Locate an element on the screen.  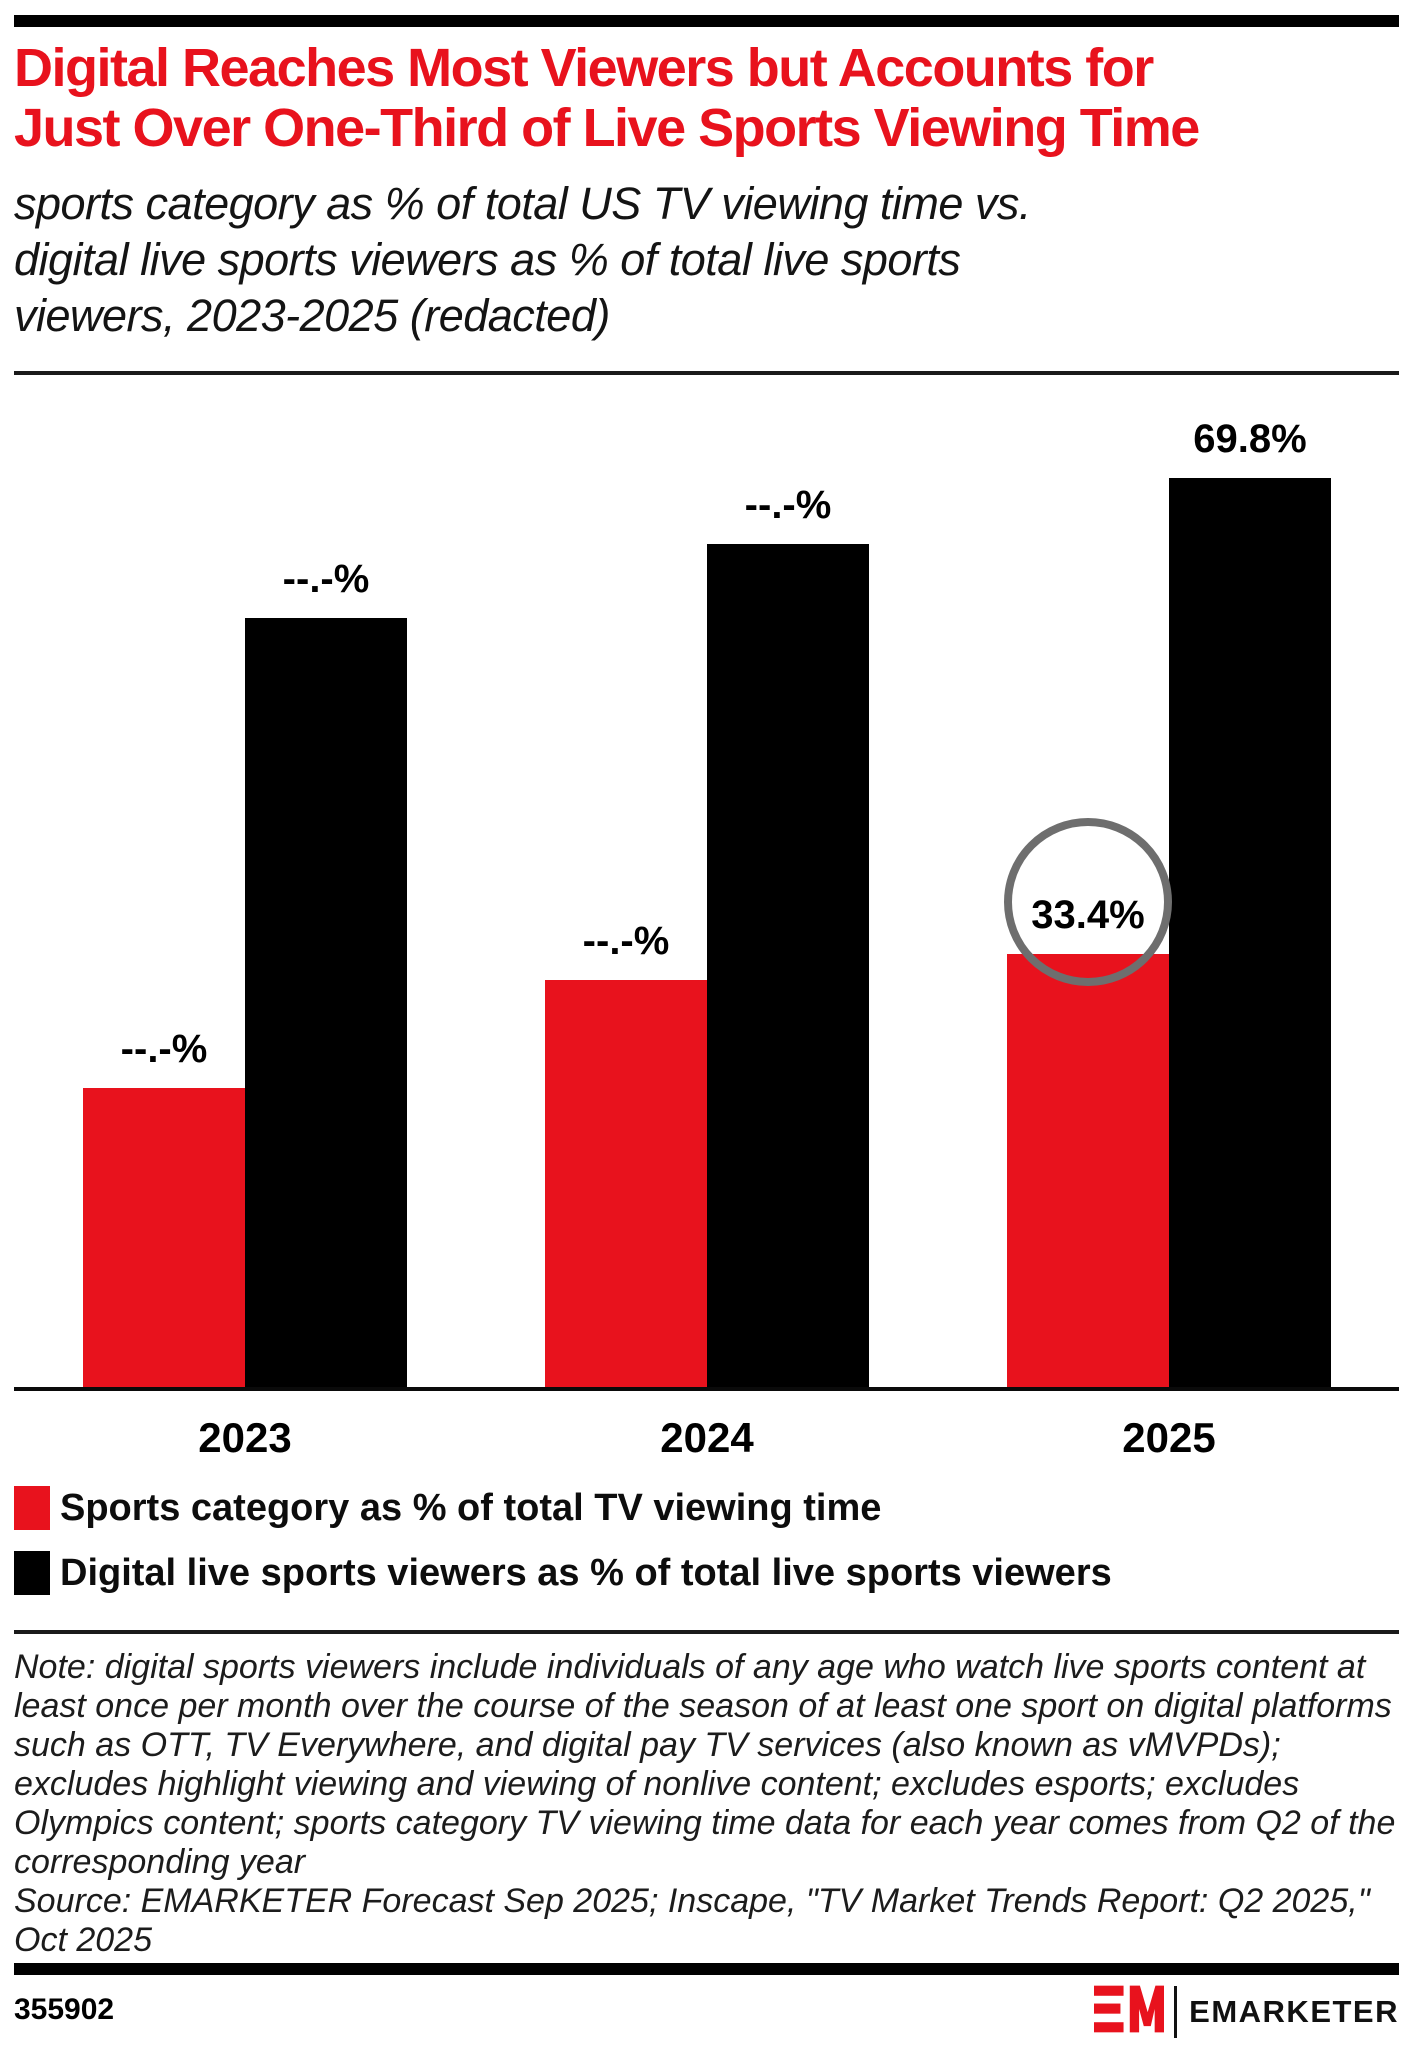
x-axis-baseline is located at coordinates (706, 1389).